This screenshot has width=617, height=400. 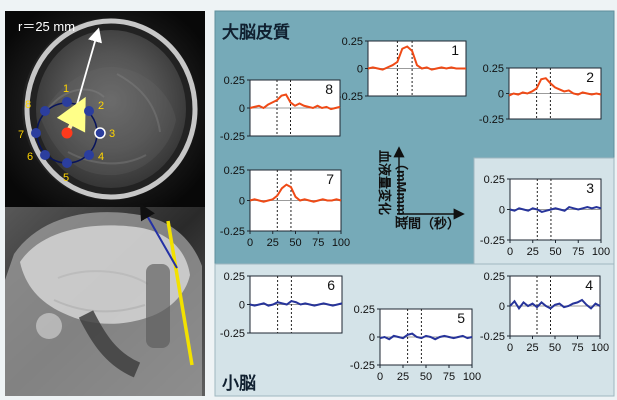 What do you see at coordinates (71, 114) in the screenshot?
I see `radius-arrow` at bounding box center [71, 114].